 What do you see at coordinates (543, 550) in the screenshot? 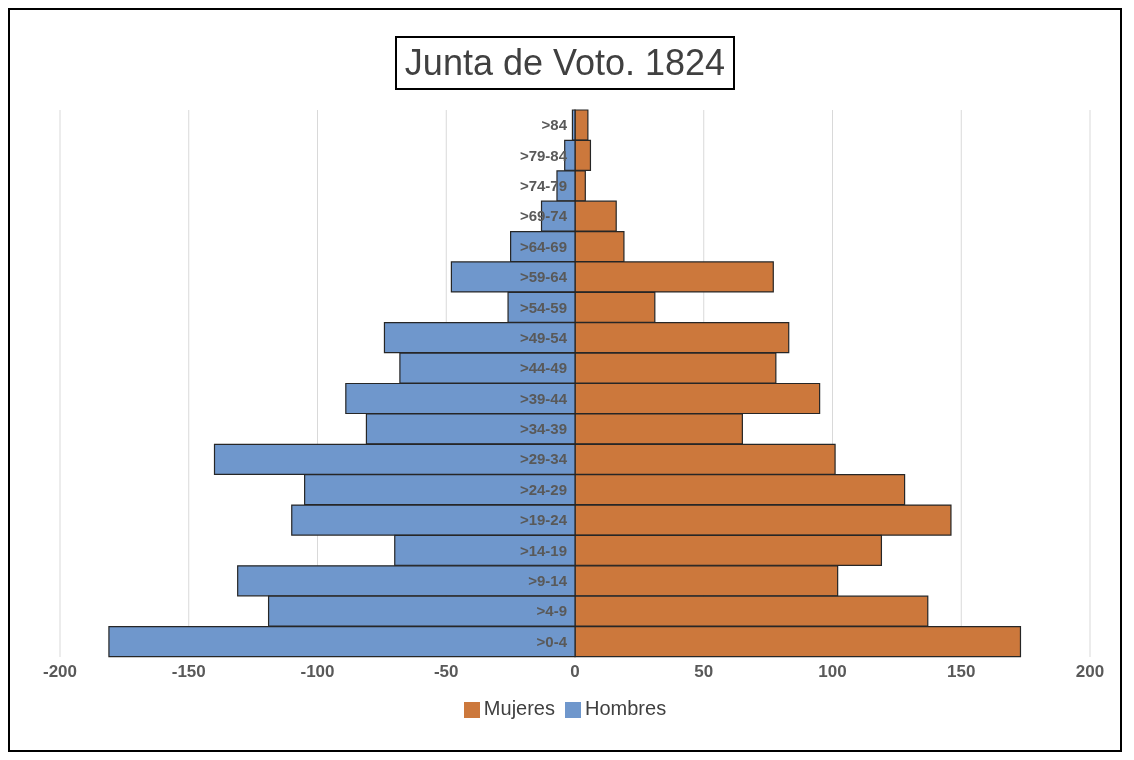
I see `y-tick-label: >14-19` at bounding box center [543, 550].